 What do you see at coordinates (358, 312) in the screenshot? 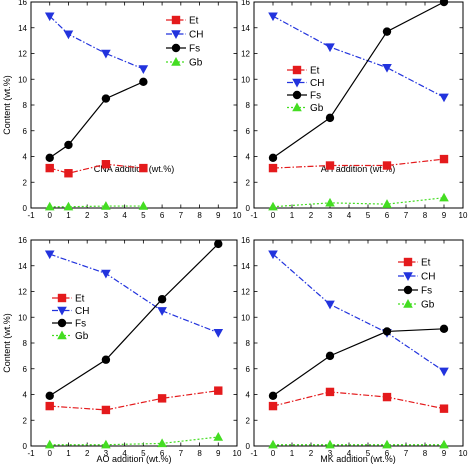
I see `series-line-ch` at bounding box center [358, 312].